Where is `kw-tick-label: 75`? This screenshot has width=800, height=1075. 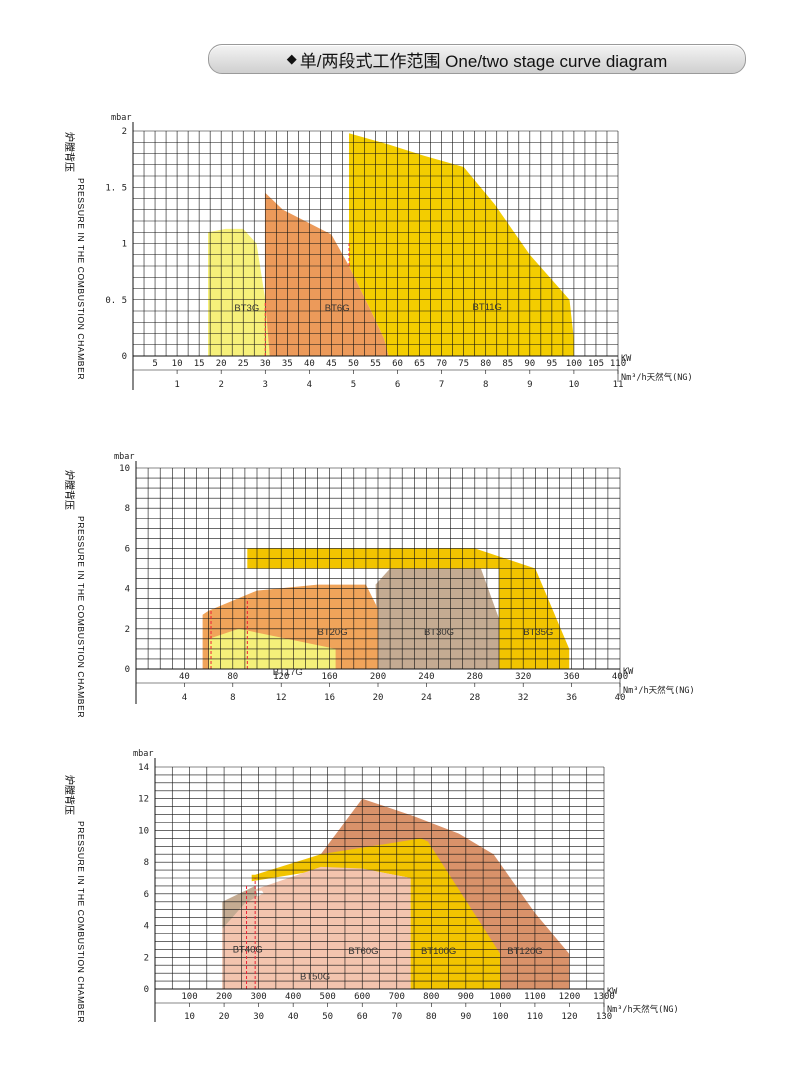
kw-tick-label: 75 is located at coordinates (463, 364).